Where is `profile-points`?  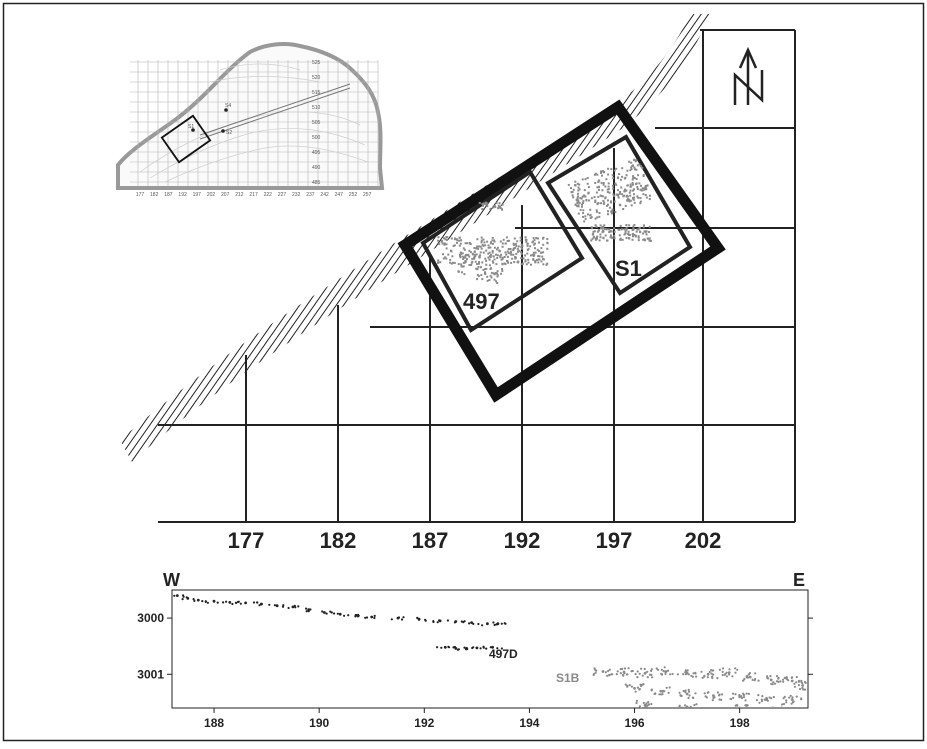
profile-points is located at coordinates (490, 653).